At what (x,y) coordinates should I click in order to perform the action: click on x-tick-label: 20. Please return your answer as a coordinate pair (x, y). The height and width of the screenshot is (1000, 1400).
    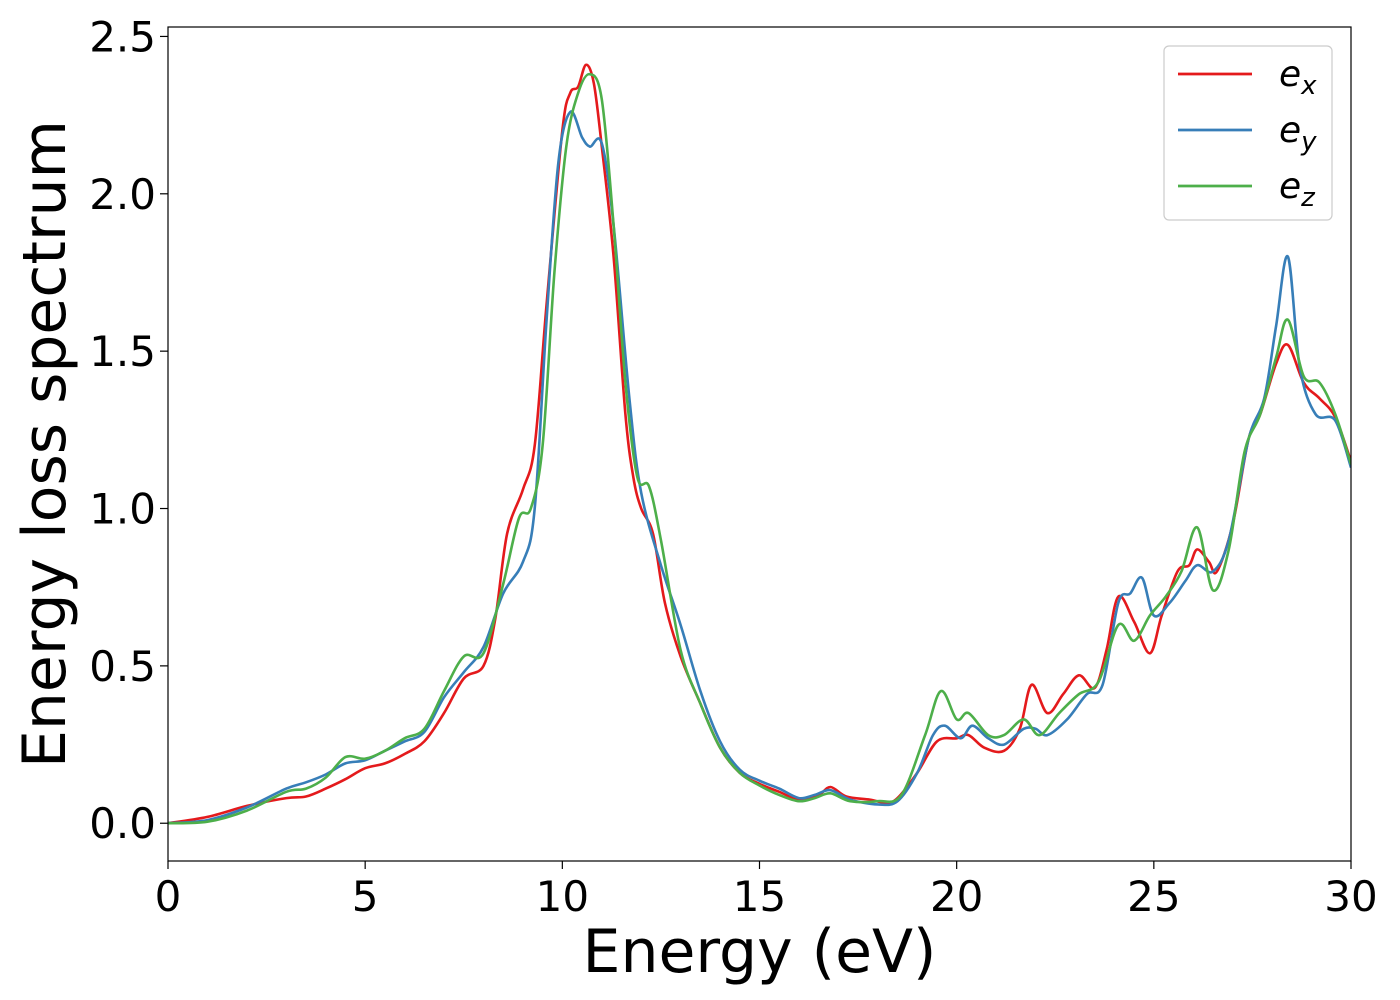
    Looking at the image, I should click on (956, 896).